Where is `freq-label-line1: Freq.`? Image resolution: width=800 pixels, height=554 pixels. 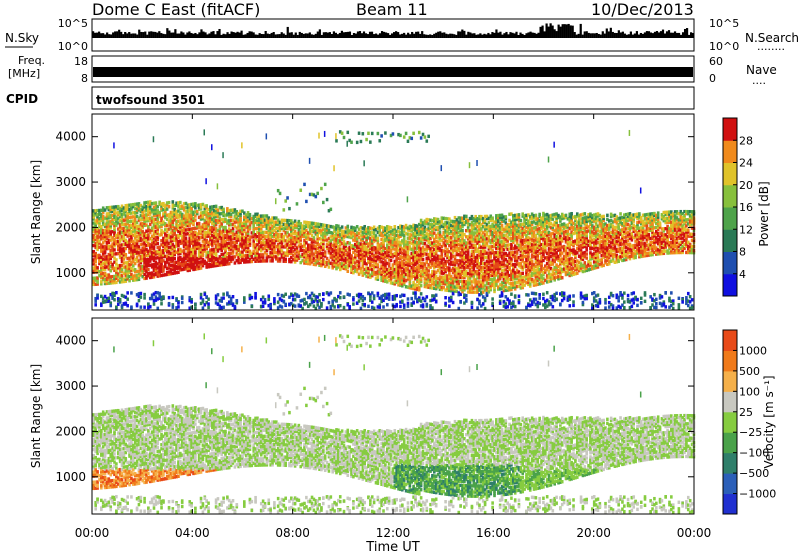
freq-label-line1: Freq. is located at coordinates (31, 60).